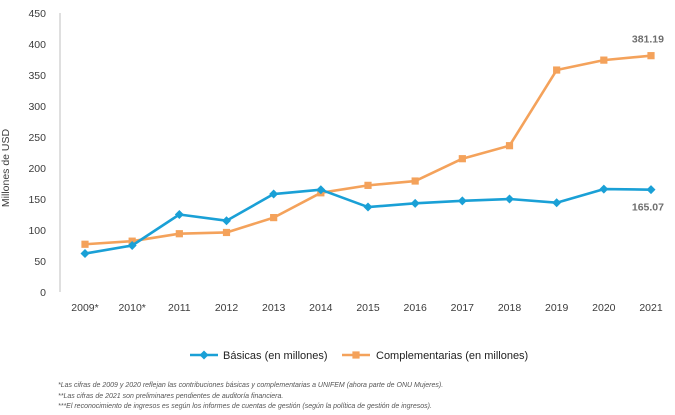  Describe the element at coordinates (84, 308) in the screenshot. I see `x-tick-label: 2009*` at that location.